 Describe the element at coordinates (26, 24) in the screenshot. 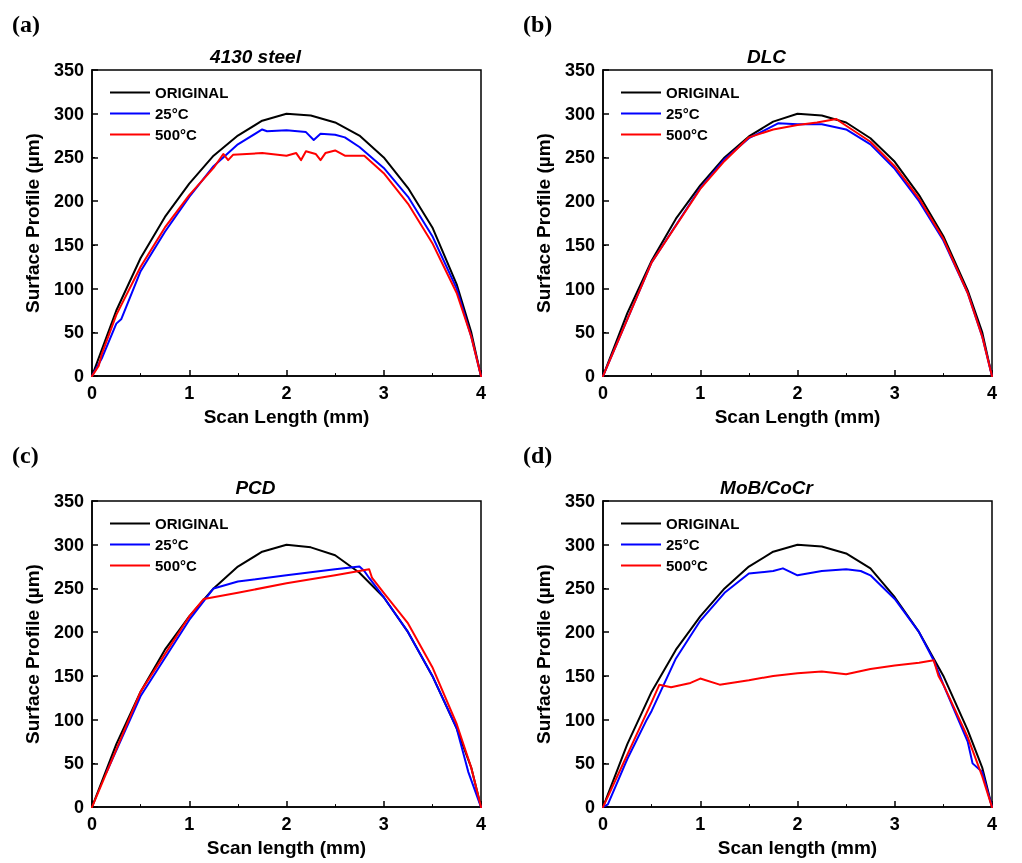

I see `text: (a)` at that location.